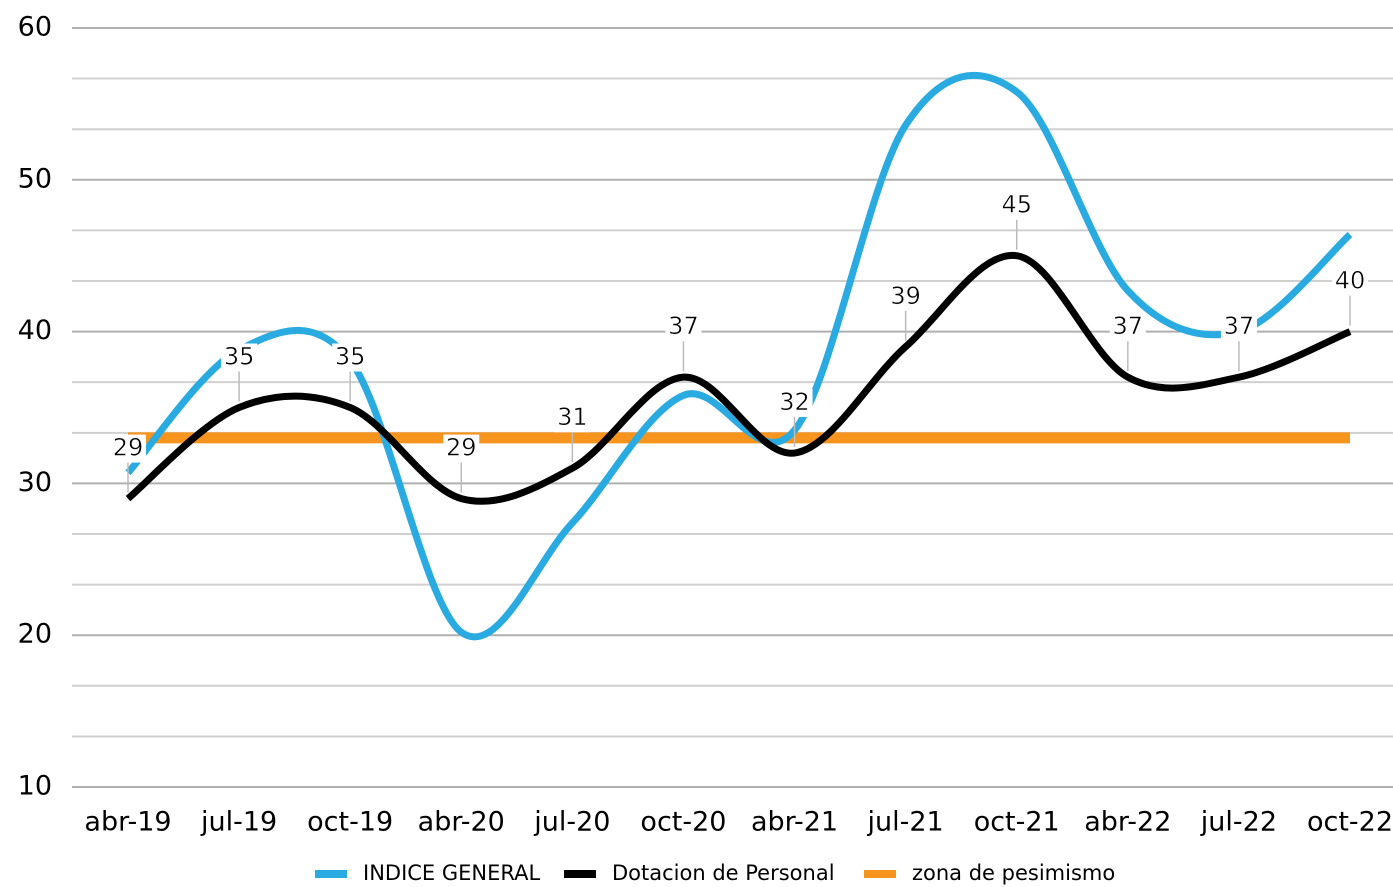  Describe the element at coordinates (127, 822) in the screenshot. I see `x-tick-label: abr-19` at that location.